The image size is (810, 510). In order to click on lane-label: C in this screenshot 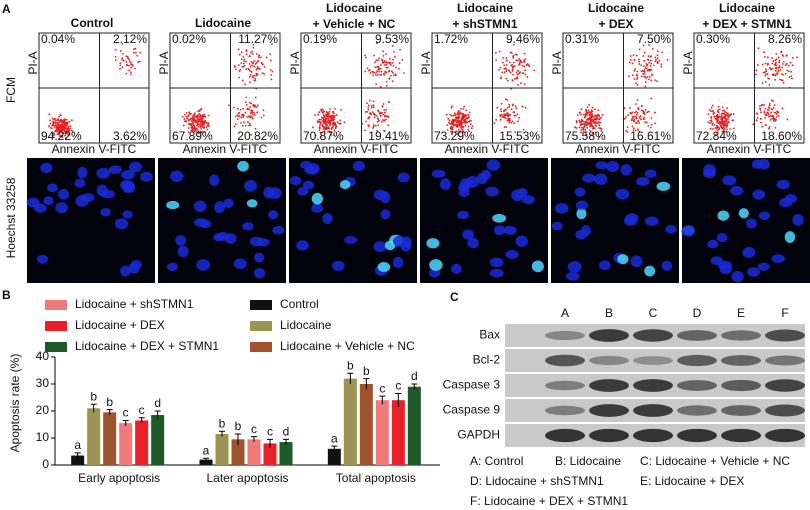, I will do `click(653, 313)`.